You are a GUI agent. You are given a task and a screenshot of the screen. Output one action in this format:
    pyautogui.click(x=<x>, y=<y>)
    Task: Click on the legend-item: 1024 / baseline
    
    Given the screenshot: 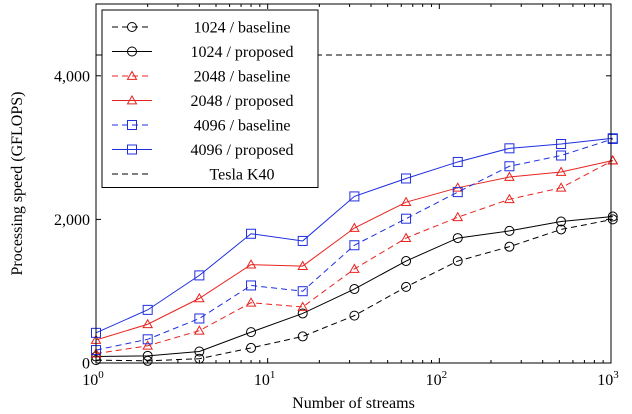 What is the action you would take?
    pyautogui.click(x=201, y=28)
    